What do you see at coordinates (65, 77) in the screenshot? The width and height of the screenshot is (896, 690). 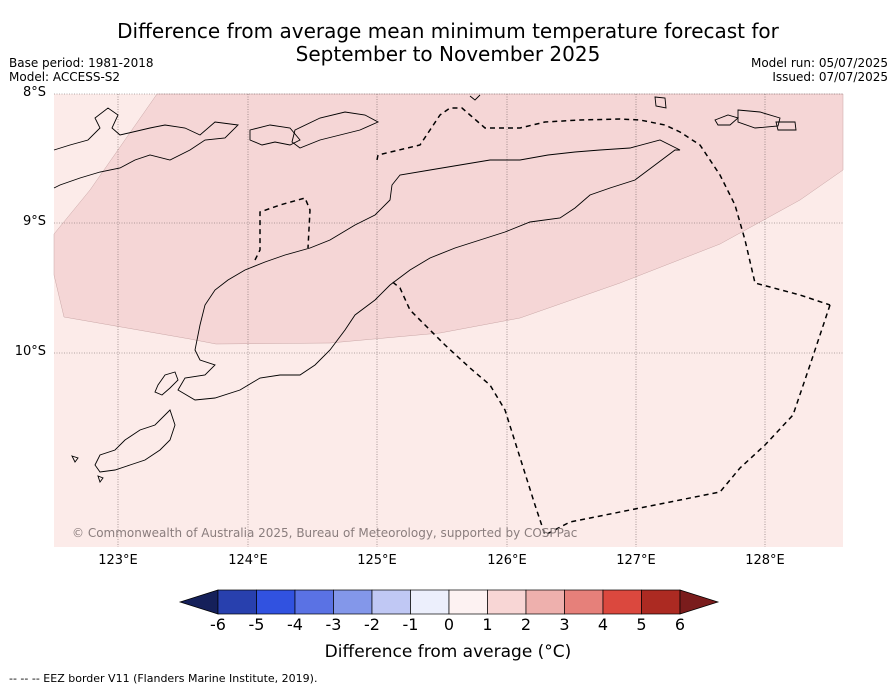 I see `model-name: Model: ACCESS-S2` at bounding box center [65, 77].